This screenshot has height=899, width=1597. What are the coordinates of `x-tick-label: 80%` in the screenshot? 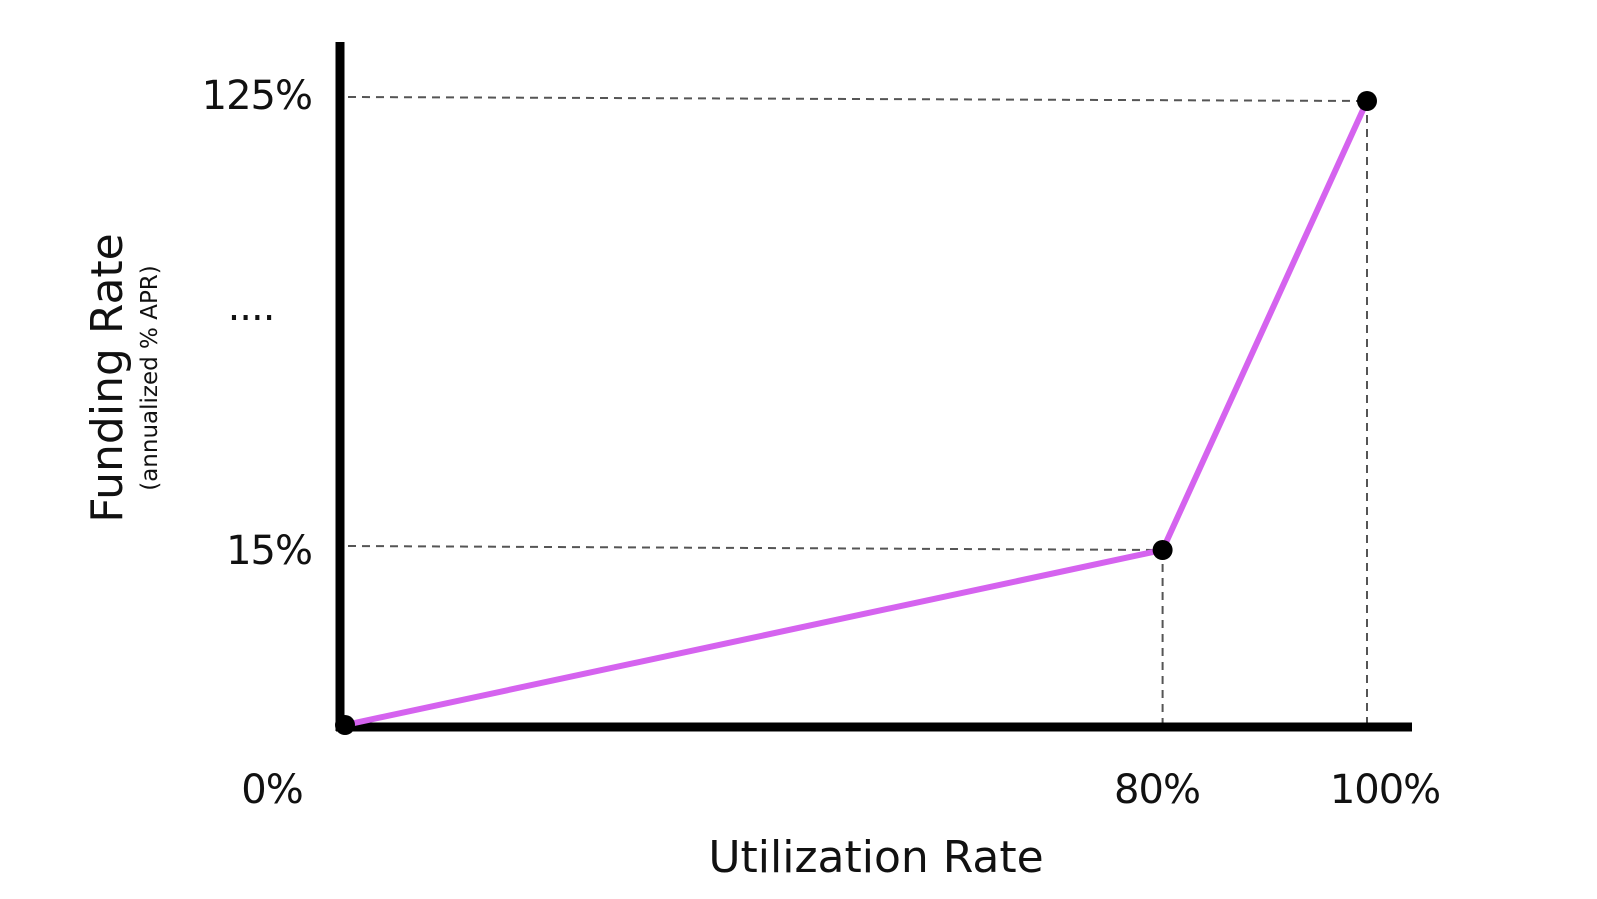 It's located at (1157, 790).